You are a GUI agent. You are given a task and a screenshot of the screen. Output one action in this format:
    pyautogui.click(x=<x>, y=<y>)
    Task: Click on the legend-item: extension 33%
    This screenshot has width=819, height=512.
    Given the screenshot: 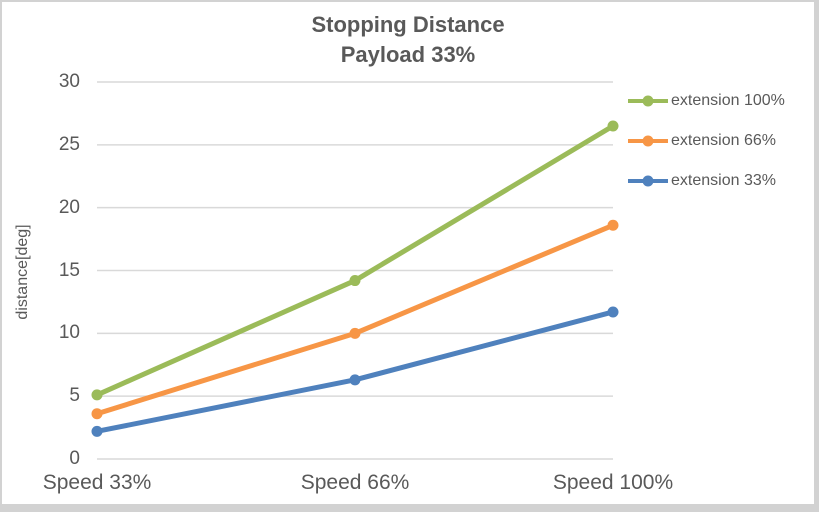 What is the action you would take?
    pyautogui.click(x=706, y=181)
    